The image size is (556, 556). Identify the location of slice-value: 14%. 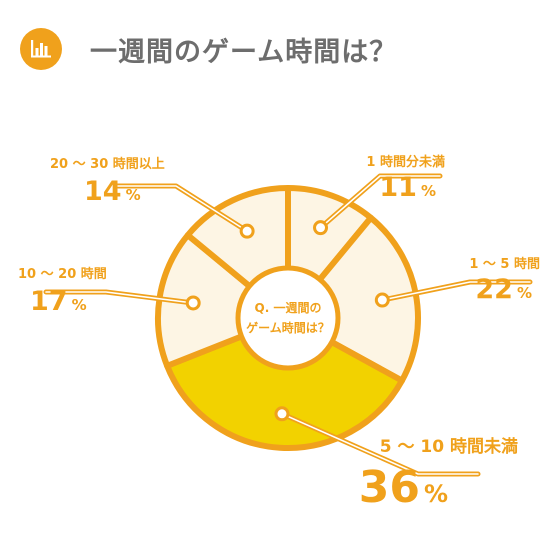
(112, 191).